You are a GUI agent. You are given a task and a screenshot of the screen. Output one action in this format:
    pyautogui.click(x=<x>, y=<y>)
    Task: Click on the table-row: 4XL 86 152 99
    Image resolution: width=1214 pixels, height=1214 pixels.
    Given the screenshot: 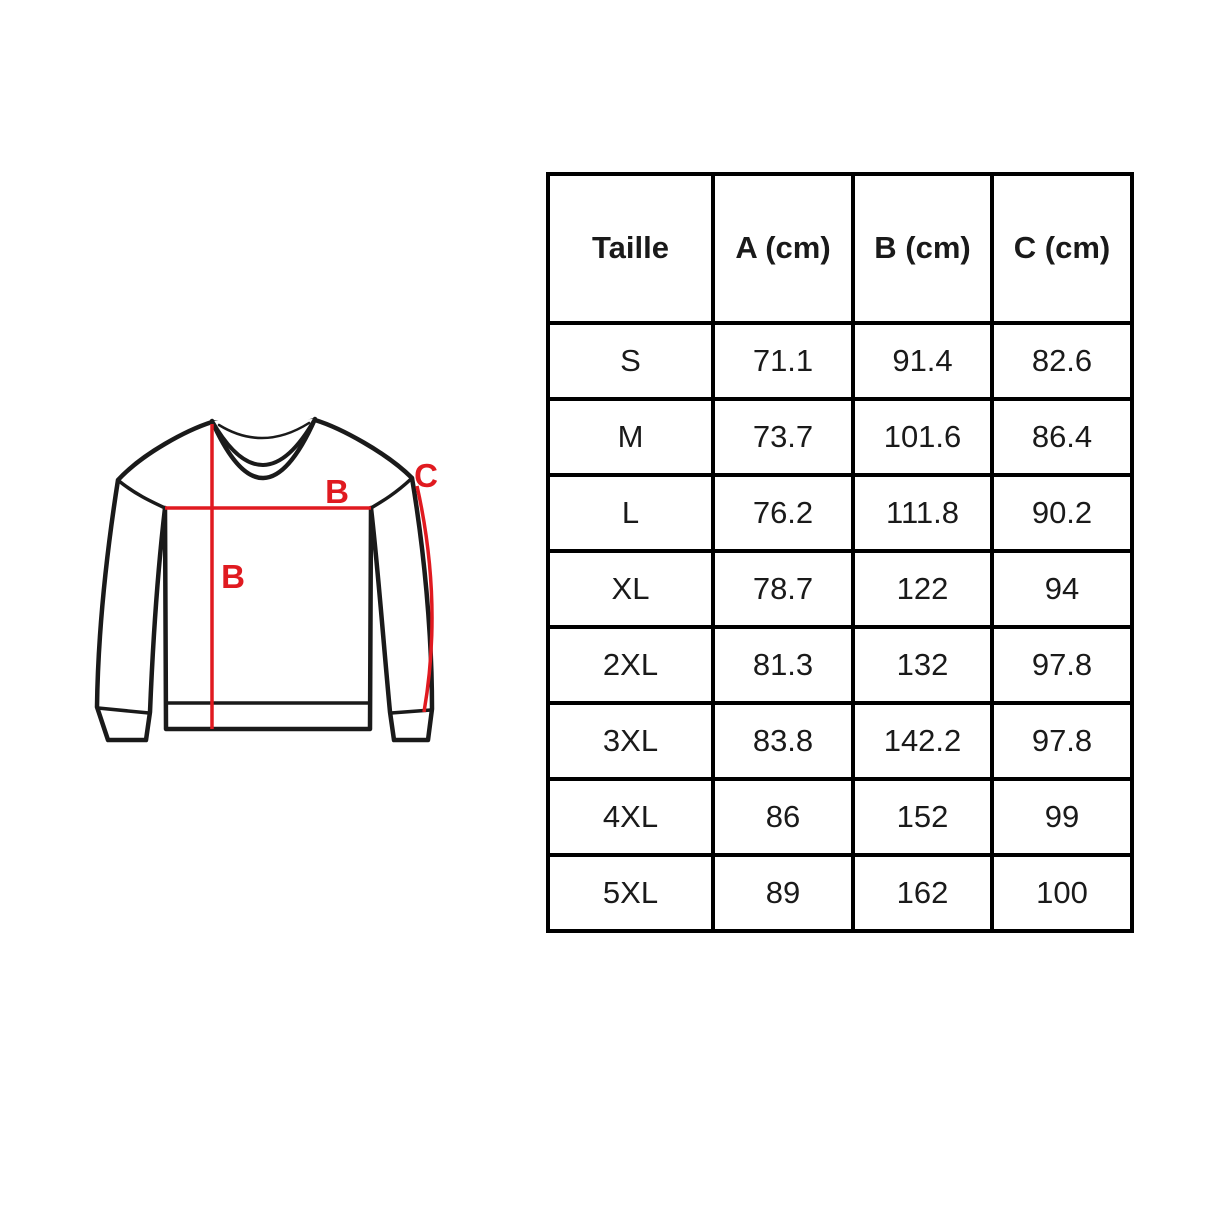 What is the action you would take?
    pyautogui.click(x=840, y=817)
    